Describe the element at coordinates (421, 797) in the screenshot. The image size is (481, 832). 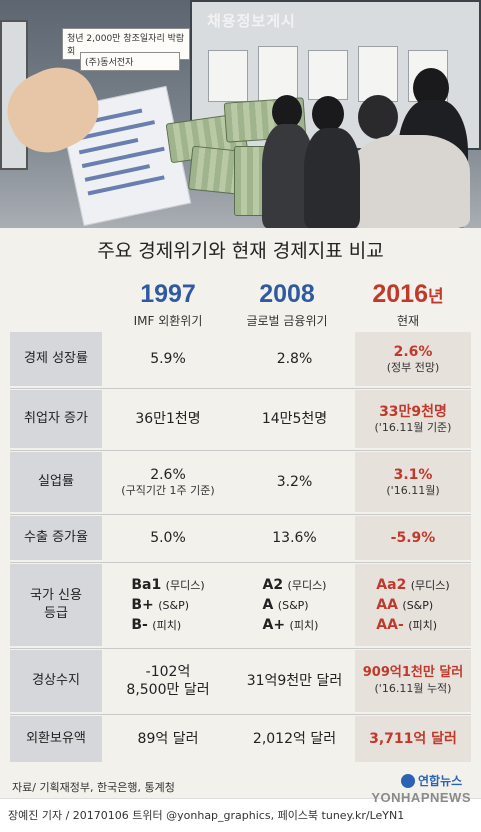
I see `watermark: YONHAPNEWS` at that location.